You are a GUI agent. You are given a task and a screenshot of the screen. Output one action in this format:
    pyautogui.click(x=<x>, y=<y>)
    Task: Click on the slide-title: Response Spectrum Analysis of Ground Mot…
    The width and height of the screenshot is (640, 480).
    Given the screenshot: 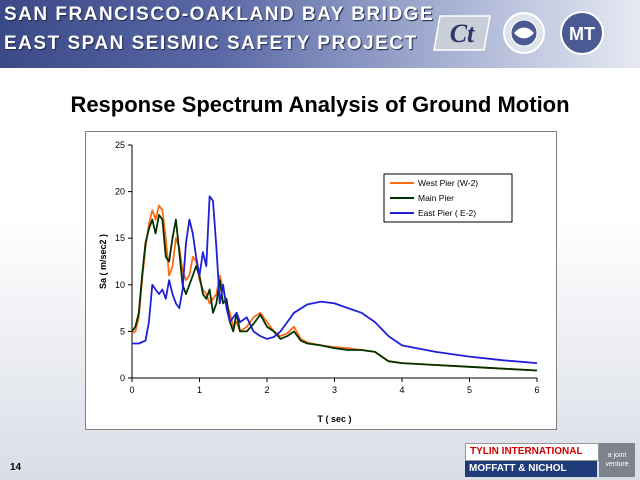 What is the action you would take?
    pyautogui.click(x=320, y=104)
    